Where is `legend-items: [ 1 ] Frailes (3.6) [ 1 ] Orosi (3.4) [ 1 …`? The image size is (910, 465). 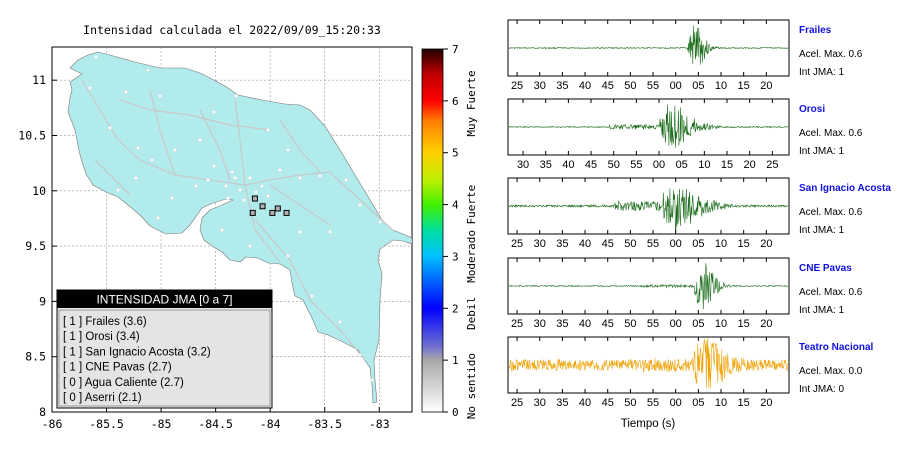 legend-items: [ 1 ] Frailes (3.6) [ 1 ] Orosi (3.4) [ 1 … is located at coordinates (137, 360).